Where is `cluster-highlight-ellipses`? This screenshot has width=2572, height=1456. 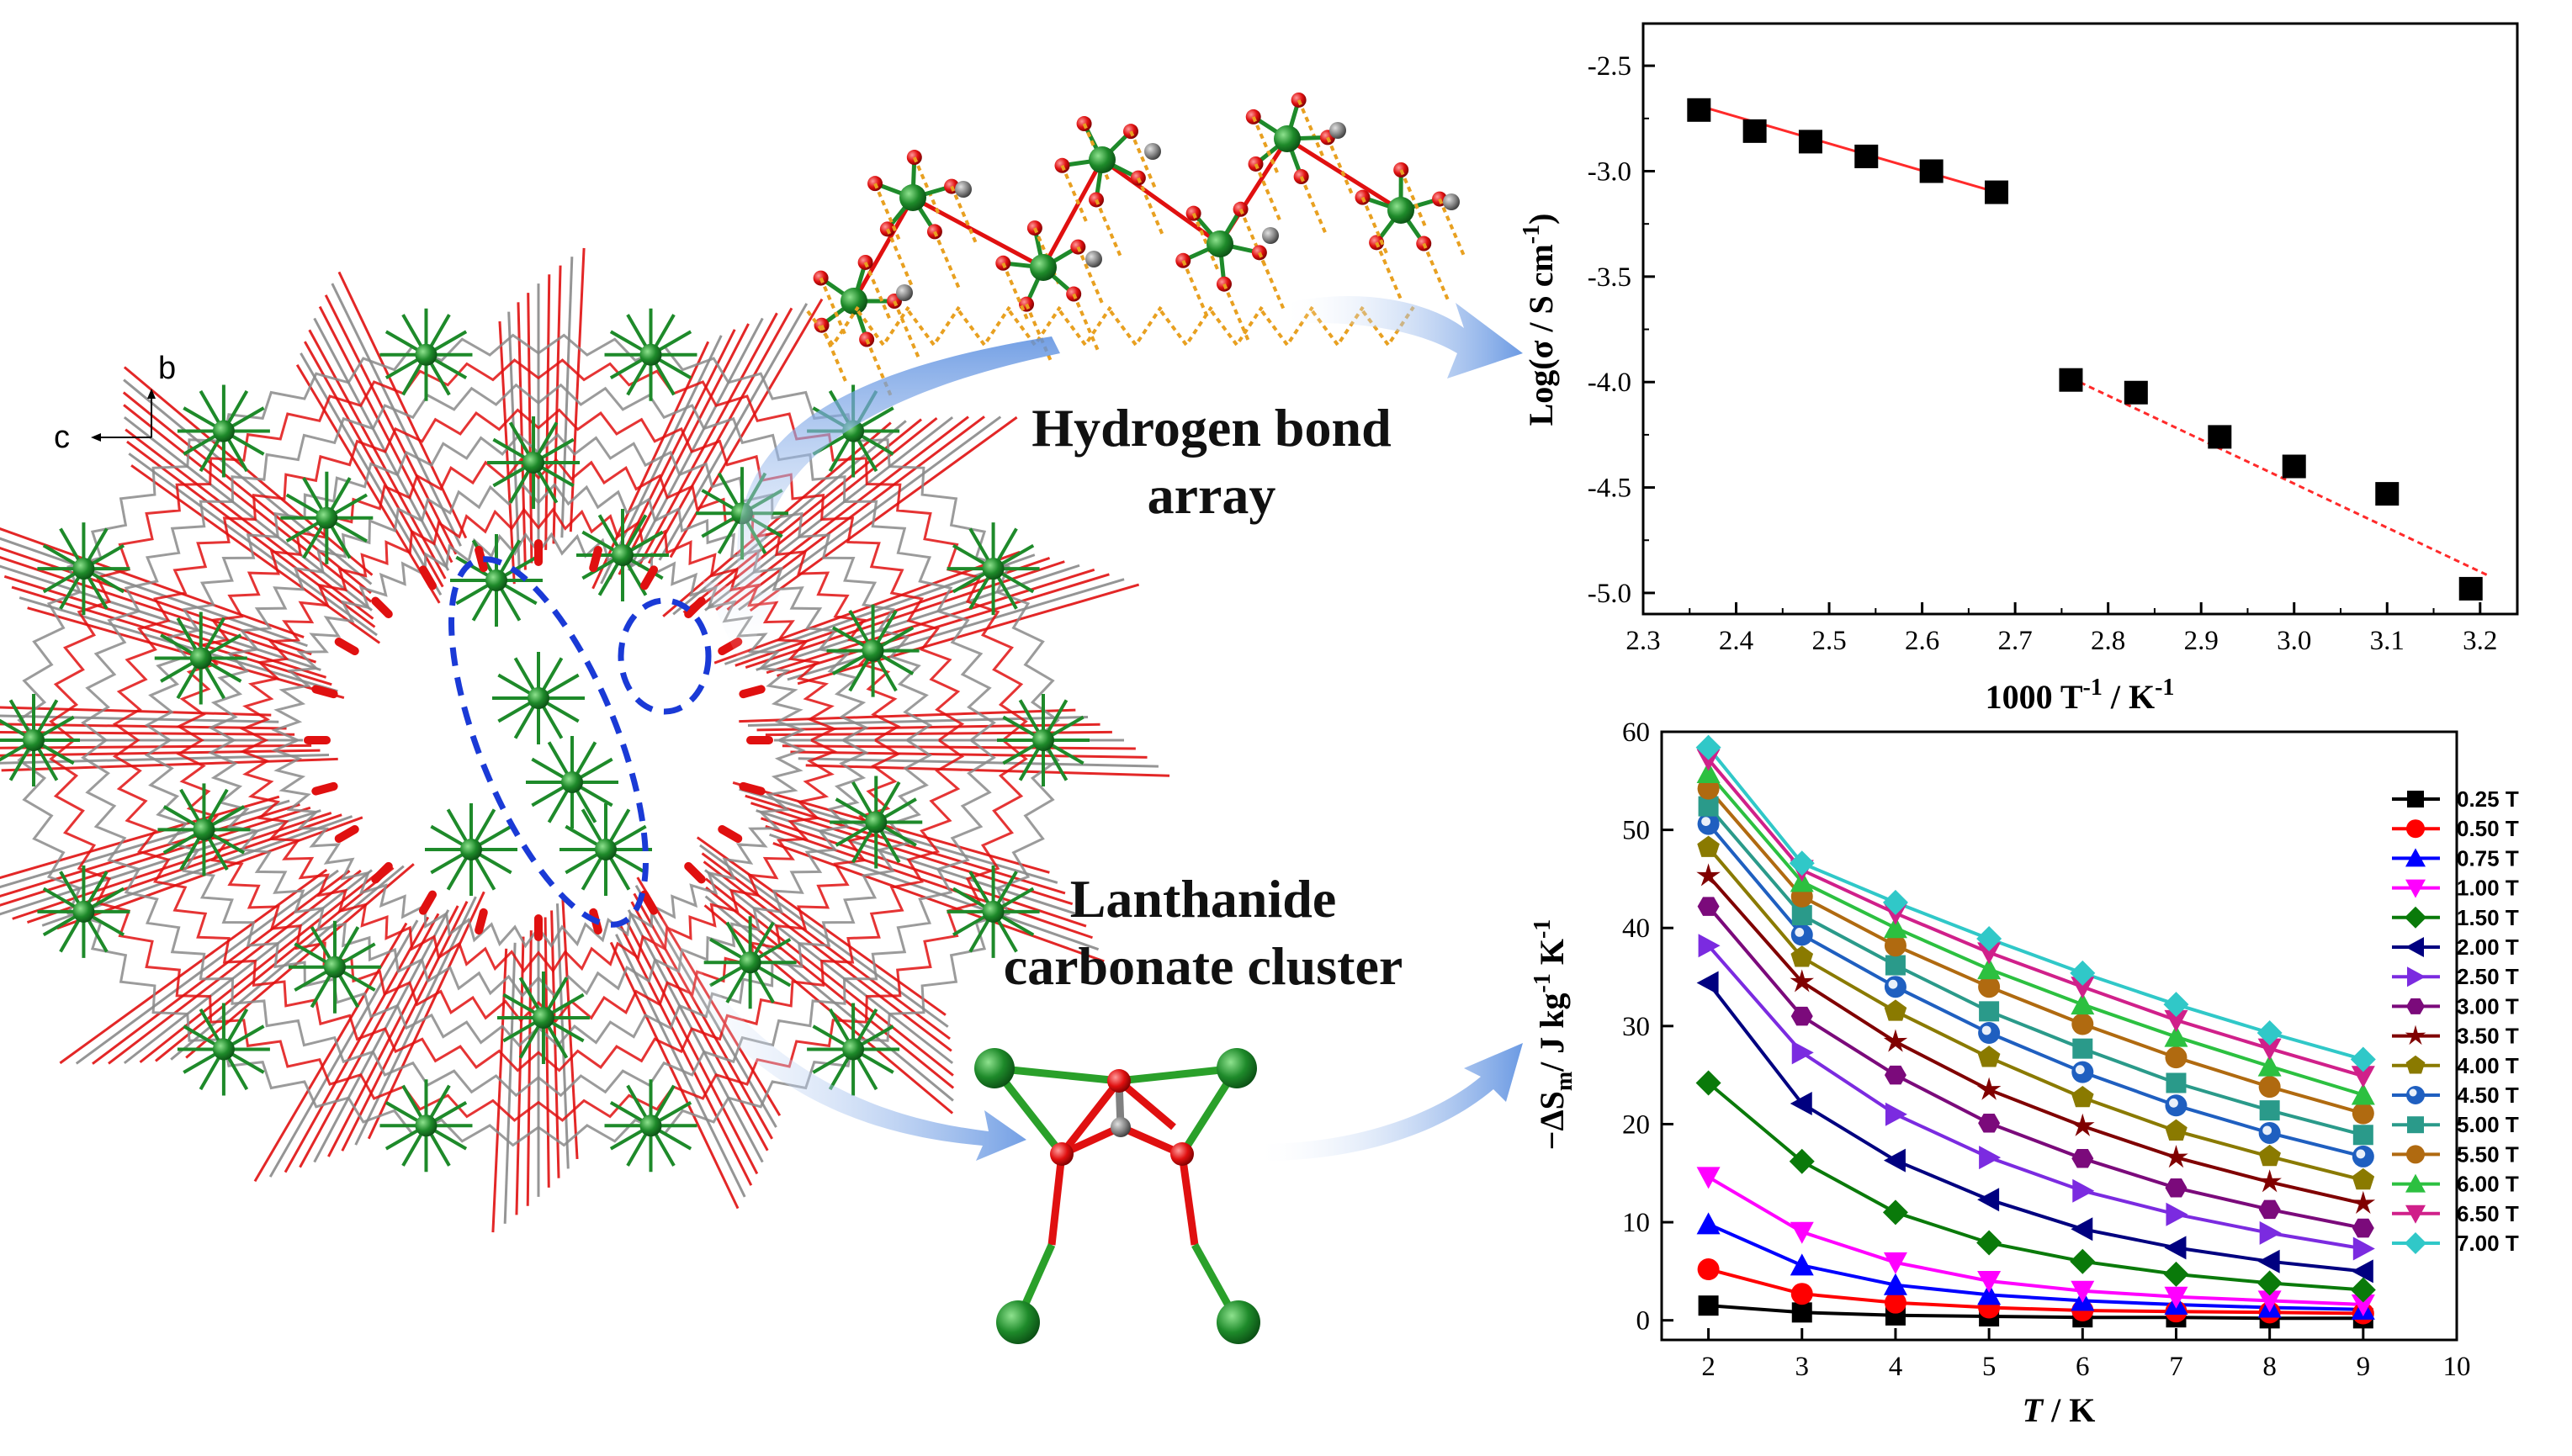
cluster-highlight-ellipses is located at coordinates (580, 742).